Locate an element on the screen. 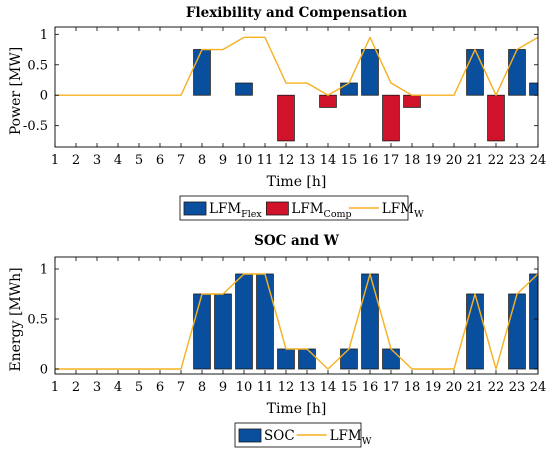 This screenshot has height=457, width=550. y-tick-label: -0.5 is located at coordinates (35, 126).